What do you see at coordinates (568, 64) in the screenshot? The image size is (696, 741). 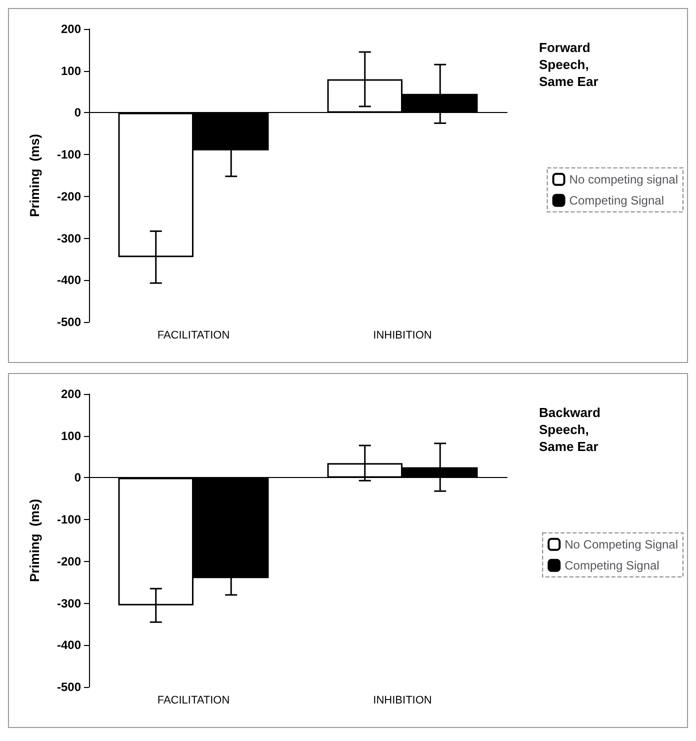 I see `text: Forward Speech, Same Ear` at bounding box center [568, 64].